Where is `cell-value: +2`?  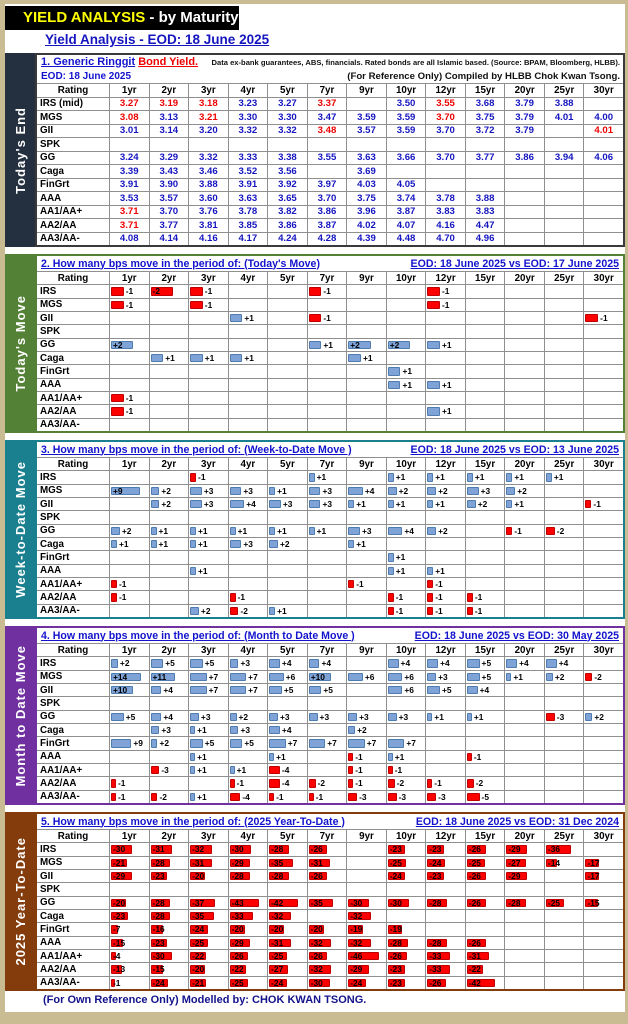 cell-value: +2 is located at coordinates (394, 344).